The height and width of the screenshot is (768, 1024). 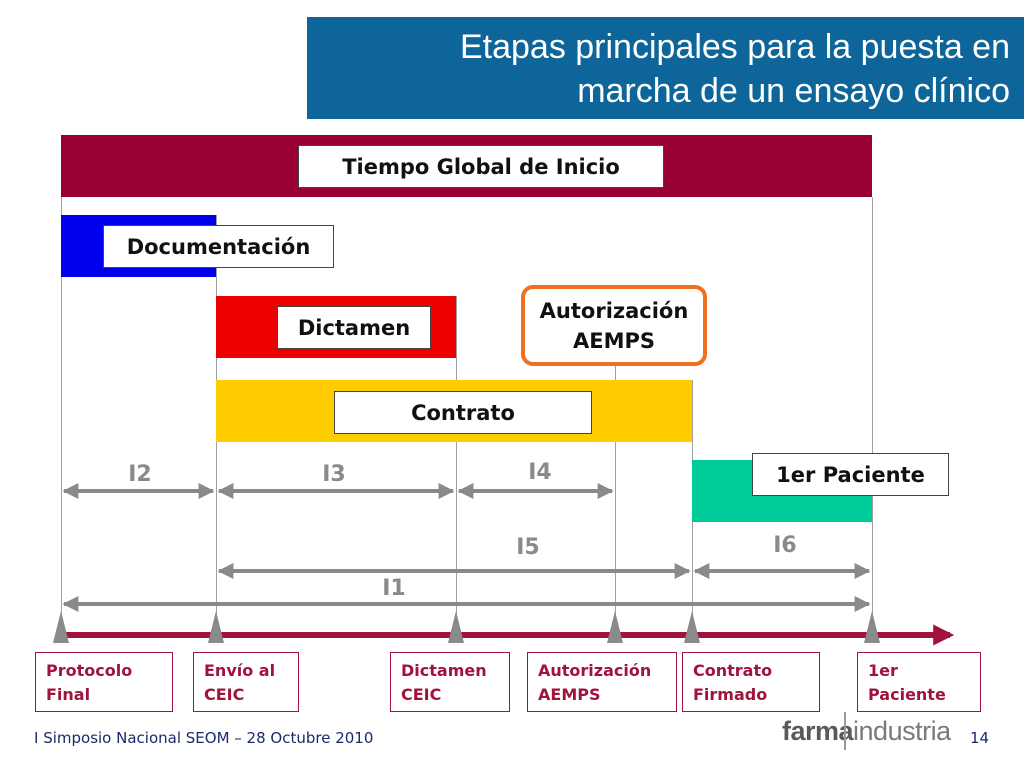 I want to click on milestone-contrato-firmado: Contrato Firmado, so click(x=751, y=682).